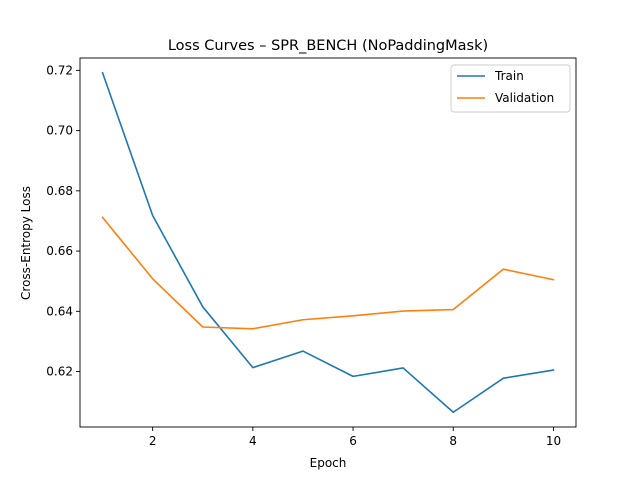  Describe the element at coordinates (59, 372) in the screenshot. I see `y-tick-label: 0.62` at that location.